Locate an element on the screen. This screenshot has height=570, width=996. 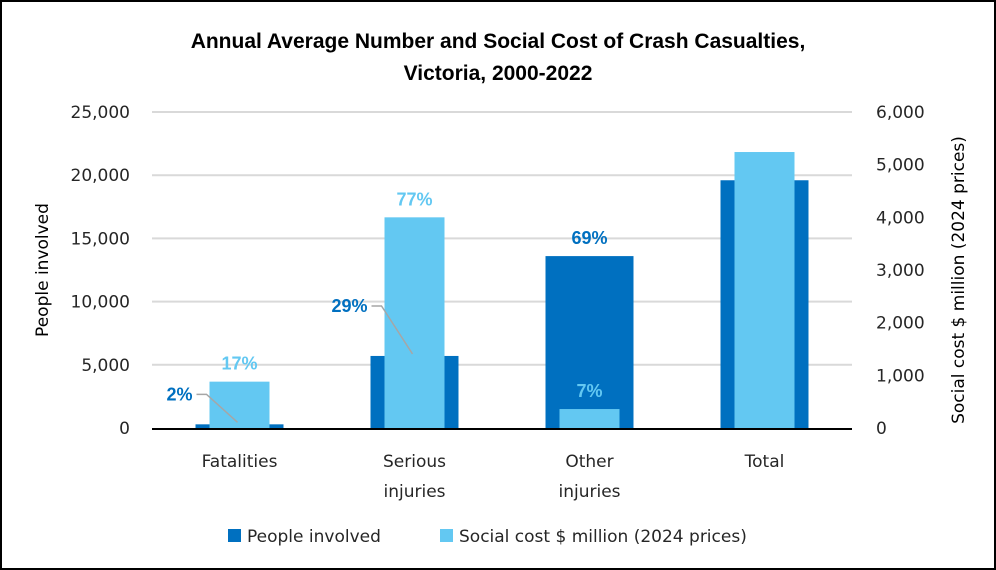
chart-title-line2: Victoria, 2000-2022 is located at coordinates (498, 73).